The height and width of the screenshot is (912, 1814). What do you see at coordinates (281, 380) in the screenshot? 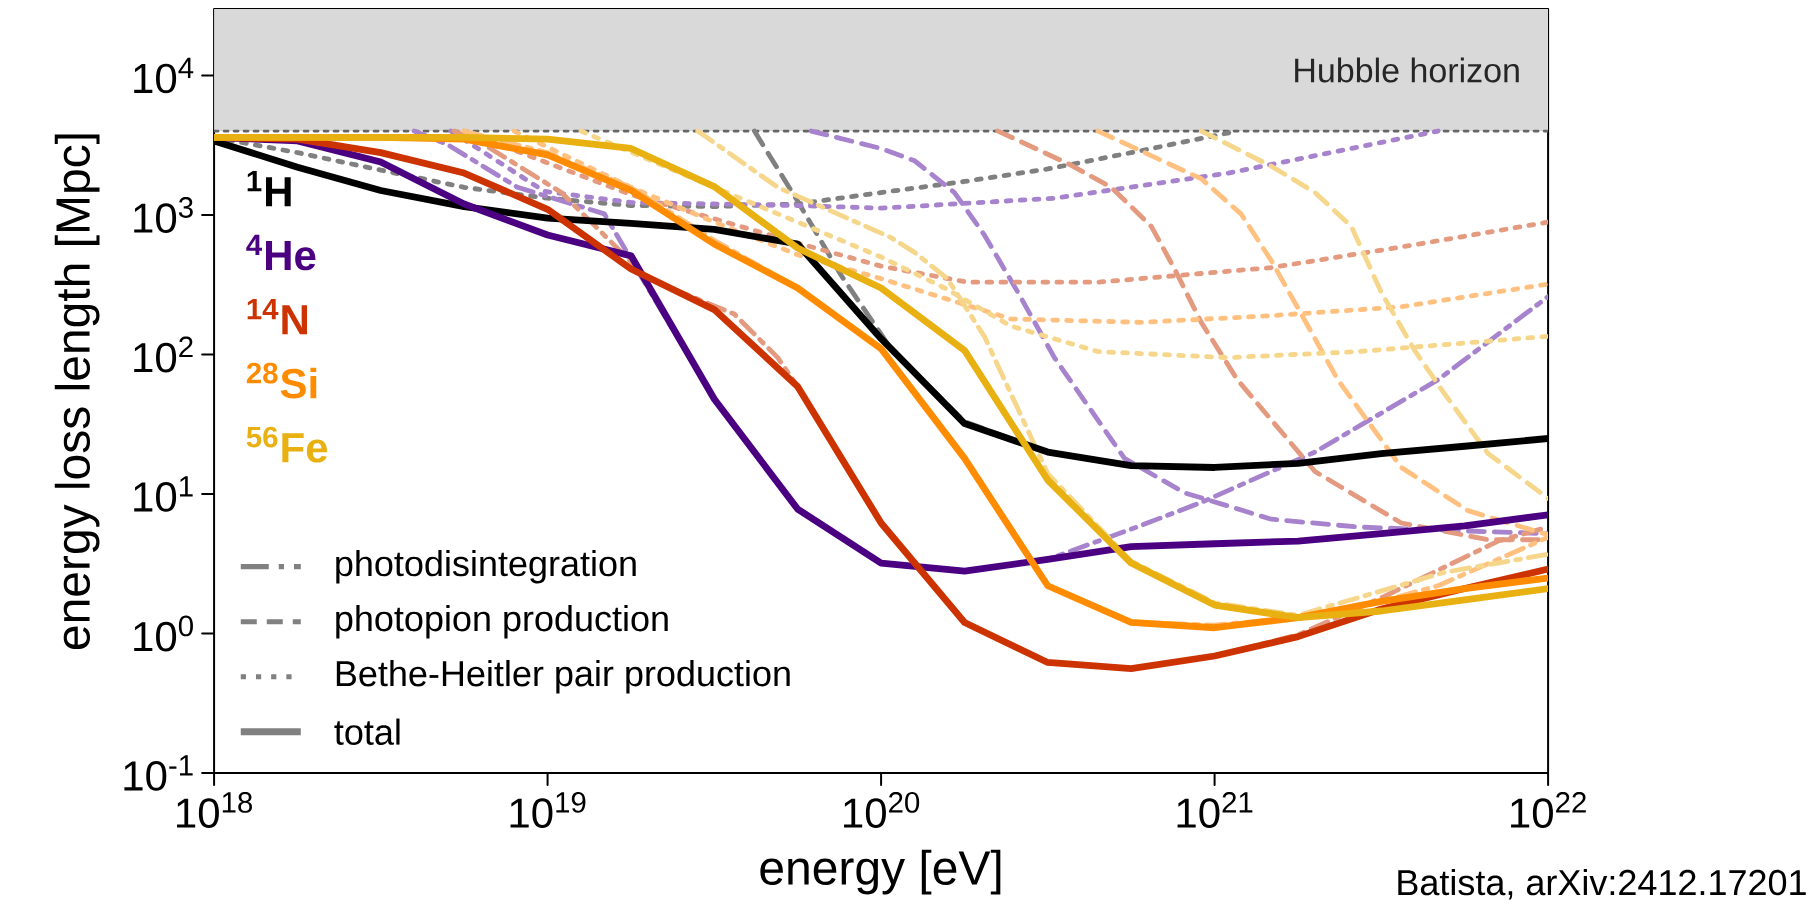
I see `text: $^{28}$Si` at bounding box center [281, 380].